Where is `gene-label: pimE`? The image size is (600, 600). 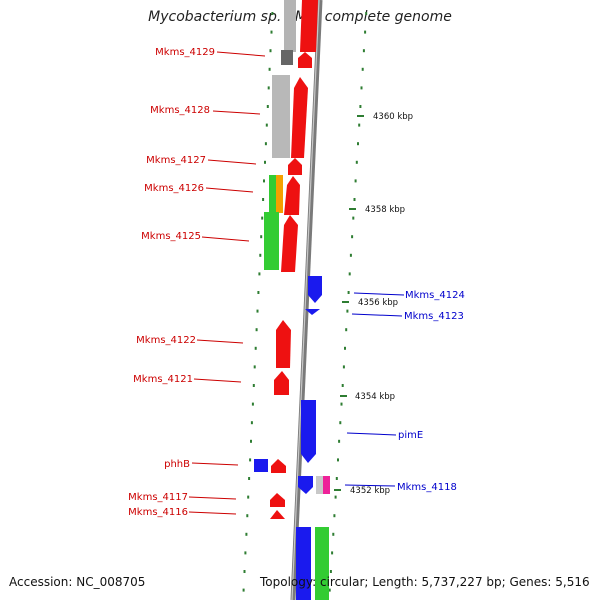
gene-label: pimE is located at coordinates (410, 435).